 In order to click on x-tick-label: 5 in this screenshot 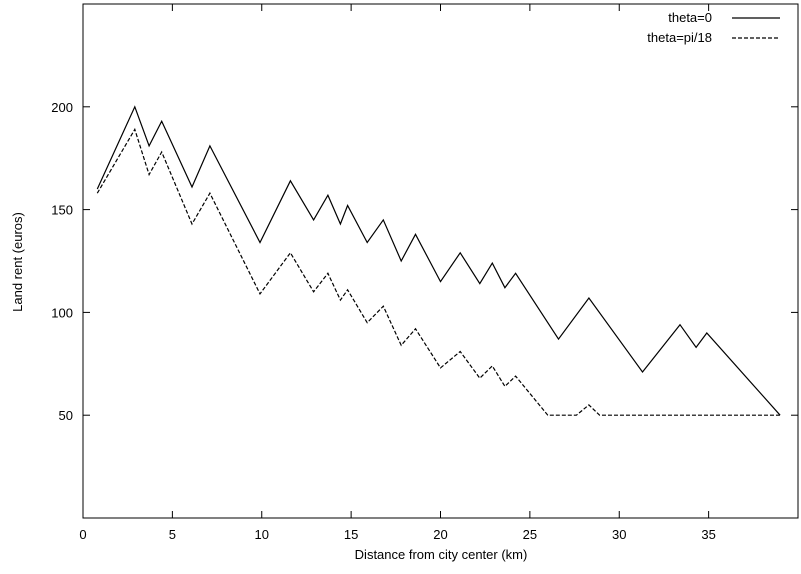, I will do `click(172, 534)`.